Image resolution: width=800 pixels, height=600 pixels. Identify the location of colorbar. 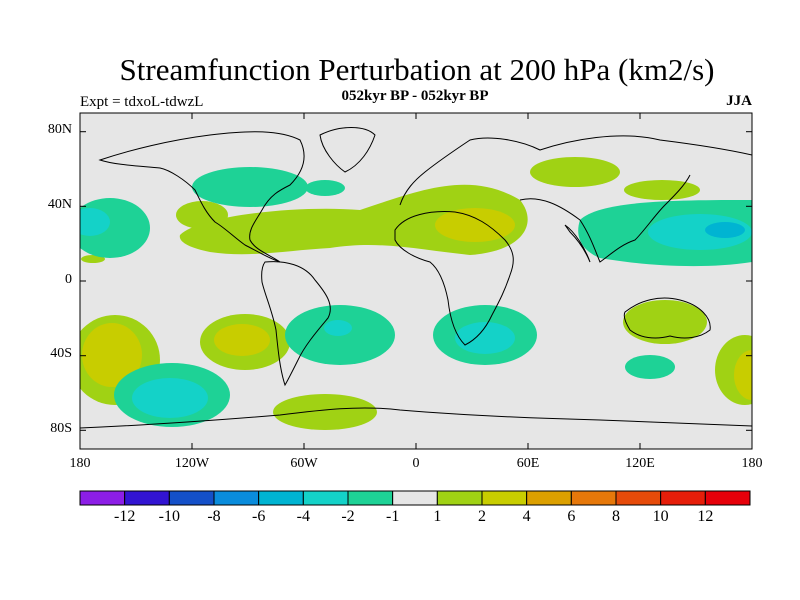
(415, 498).